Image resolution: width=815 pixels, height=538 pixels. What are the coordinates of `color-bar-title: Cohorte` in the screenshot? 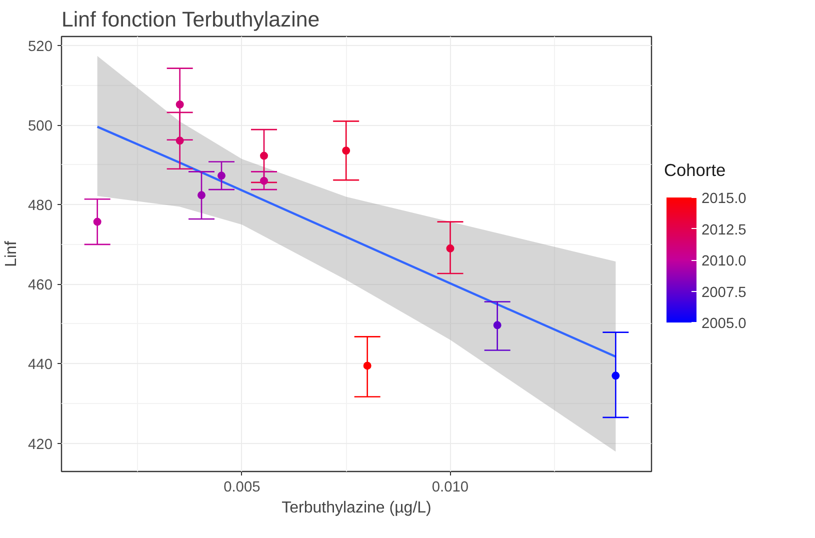 It's located at (695, 170).